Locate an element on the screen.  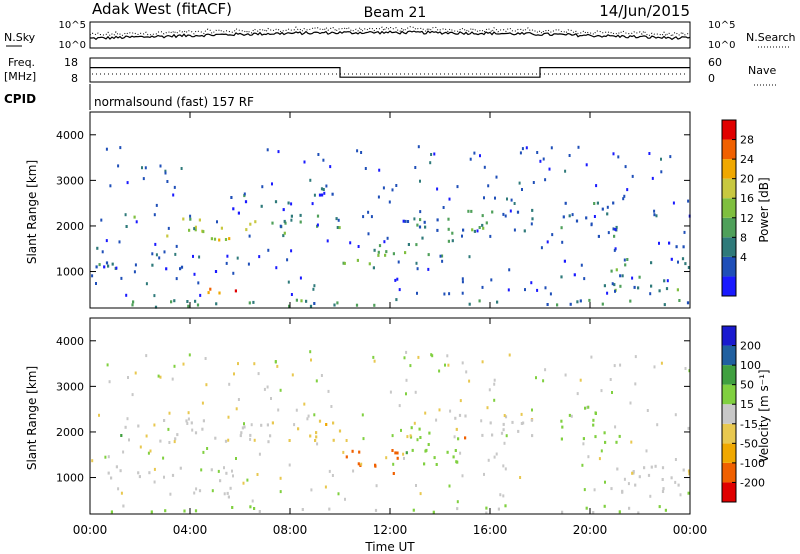
colorbar-tick-label: -15 is located at coordinates (749, 424).